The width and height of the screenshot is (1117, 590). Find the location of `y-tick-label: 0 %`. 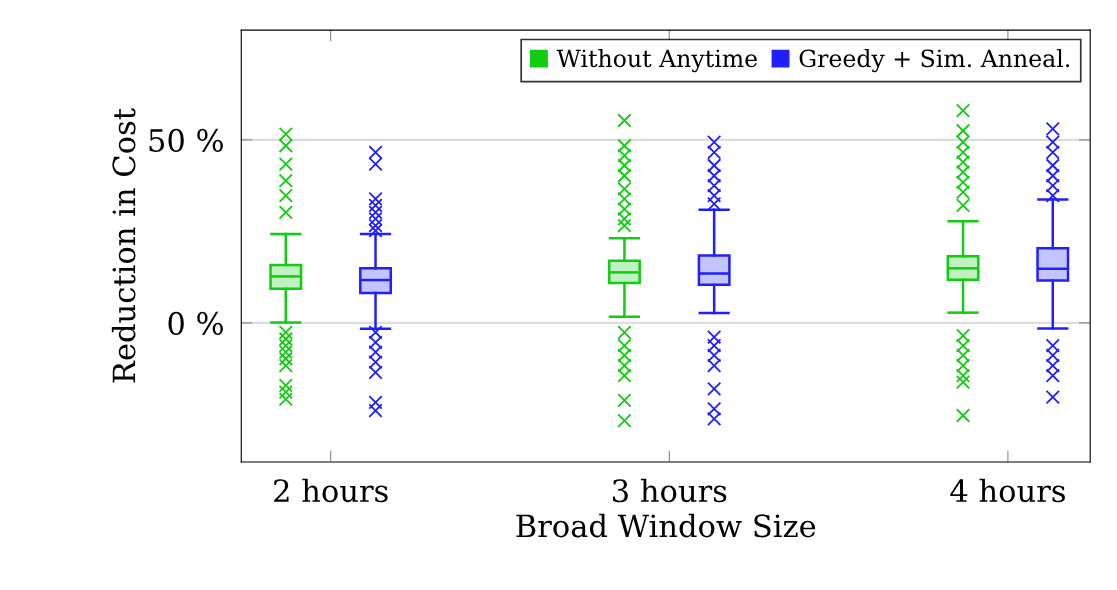

y-tick-label: 0 % is located at coordinates (195, 323).